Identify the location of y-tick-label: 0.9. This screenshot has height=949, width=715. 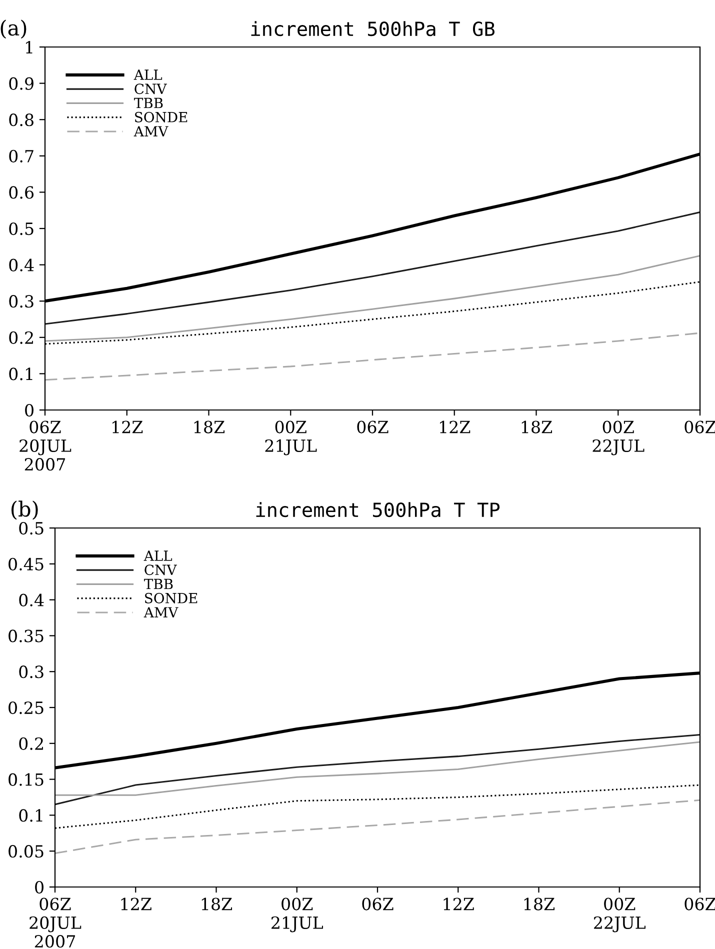
(21, 83).